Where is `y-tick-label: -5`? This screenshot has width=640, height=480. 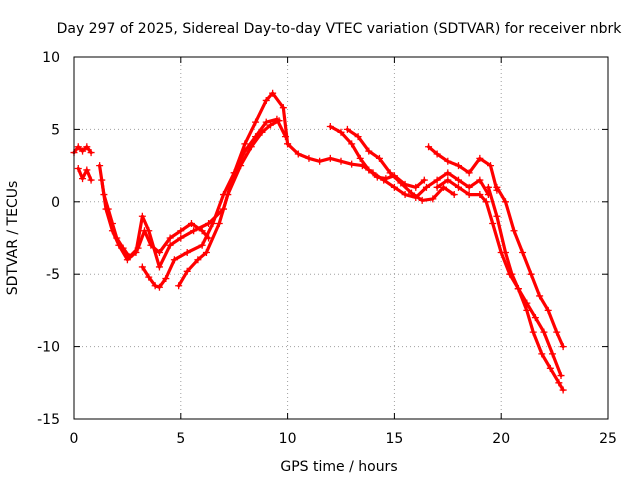
y-tick-label: -5 is located at coordinates (53, 275).